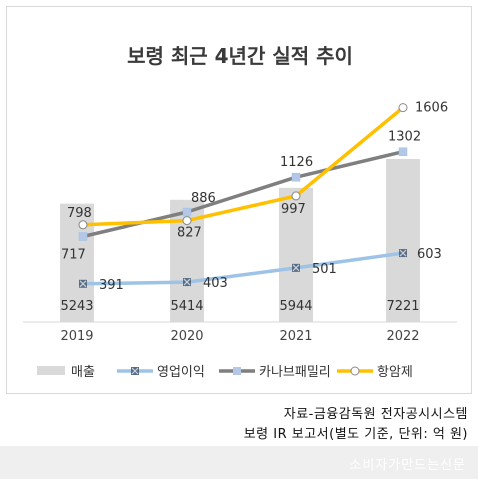 The width and height of the screenshot is (478, 479). I want to click on line-label-카나브패밀리-2021: 1126, so click(296, 162).